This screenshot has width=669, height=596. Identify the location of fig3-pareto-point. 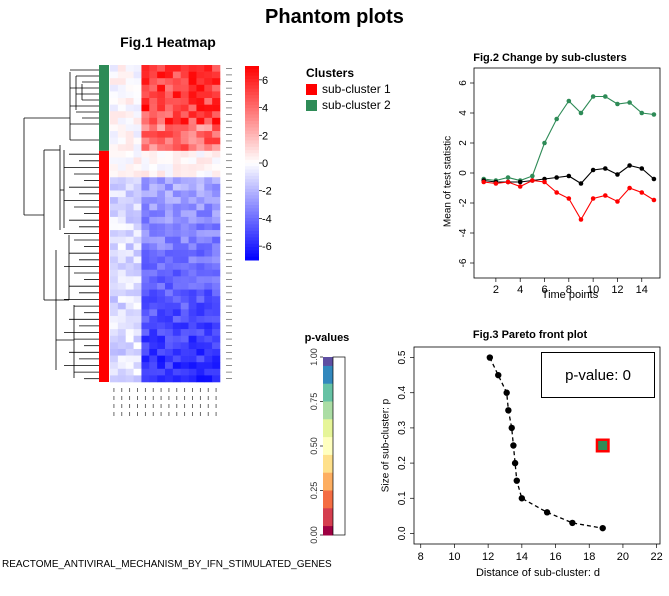
(572, 523).